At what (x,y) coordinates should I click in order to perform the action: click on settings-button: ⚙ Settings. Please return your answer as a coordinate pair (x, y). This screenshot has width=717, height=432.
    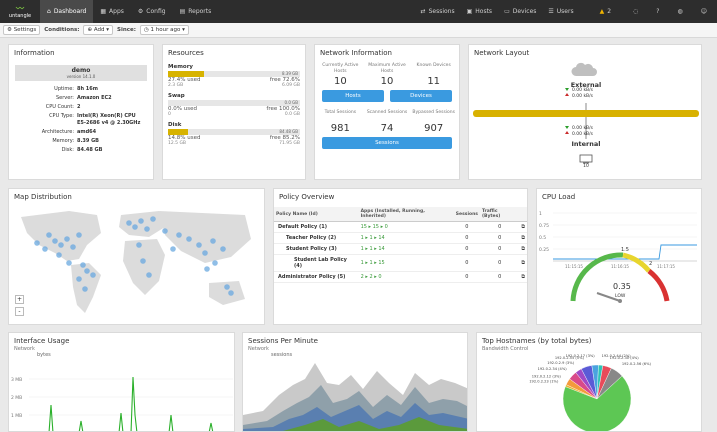
    Looking at the image, I should click on (22, 30).